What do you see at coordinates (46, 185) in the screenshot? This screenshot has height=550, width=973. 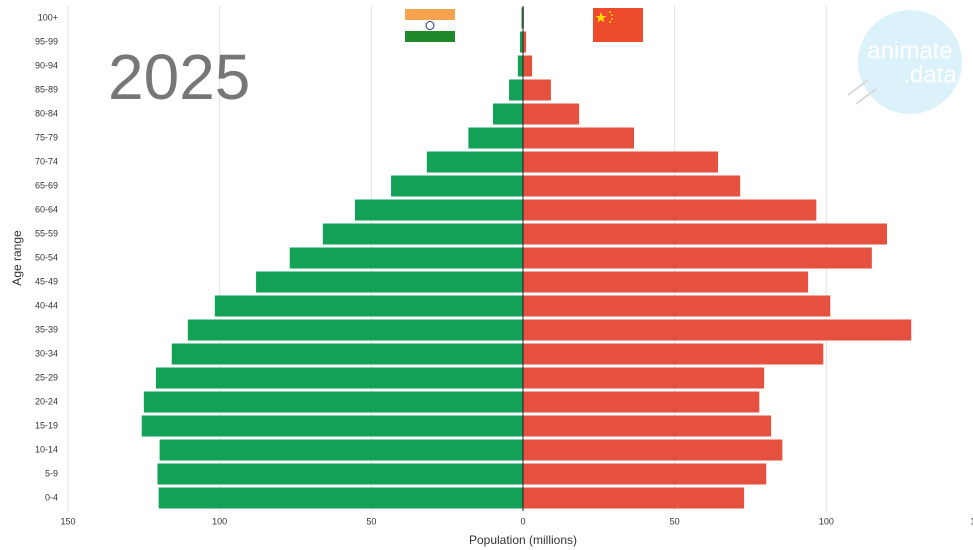 I see `y-tick-label: 65-69` at bounding box center [46, 185].